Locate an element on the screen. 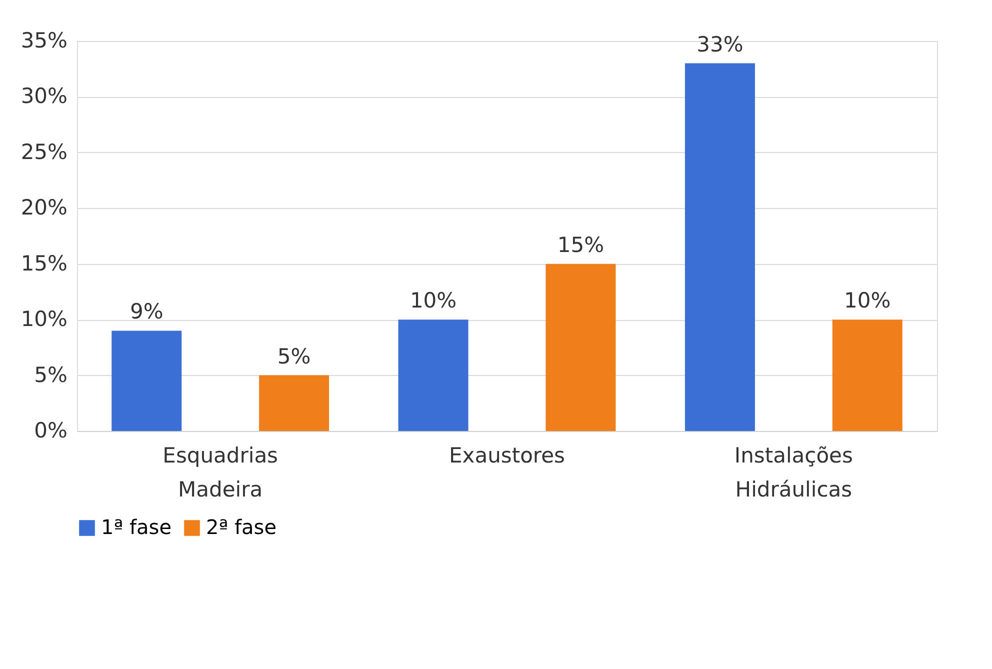 Image resolution: width=992 pixels, height=669 pixels. y-tick-label: 35% is located at coordinates (44, 40).